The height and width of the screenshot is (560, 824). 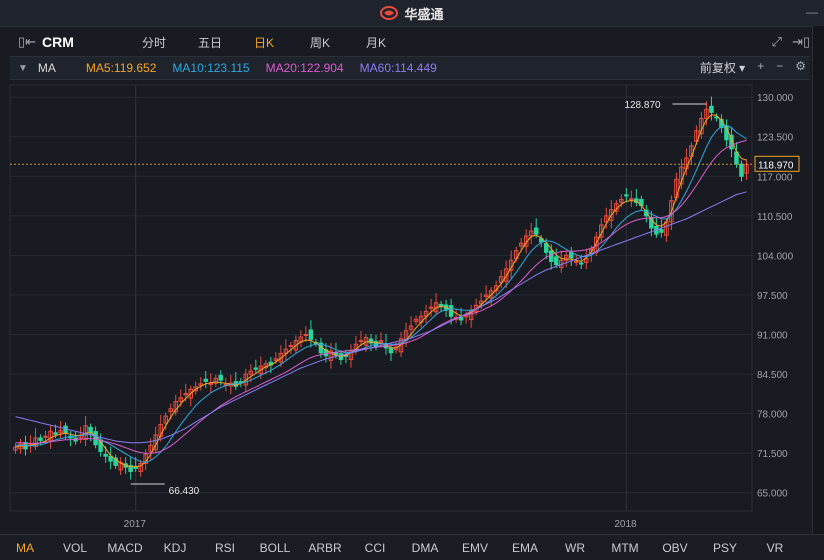 What do you see at coordinates (125, 547) in the screenshot?
I see `tab-macd: MACD` at bounding box center [125, 547].